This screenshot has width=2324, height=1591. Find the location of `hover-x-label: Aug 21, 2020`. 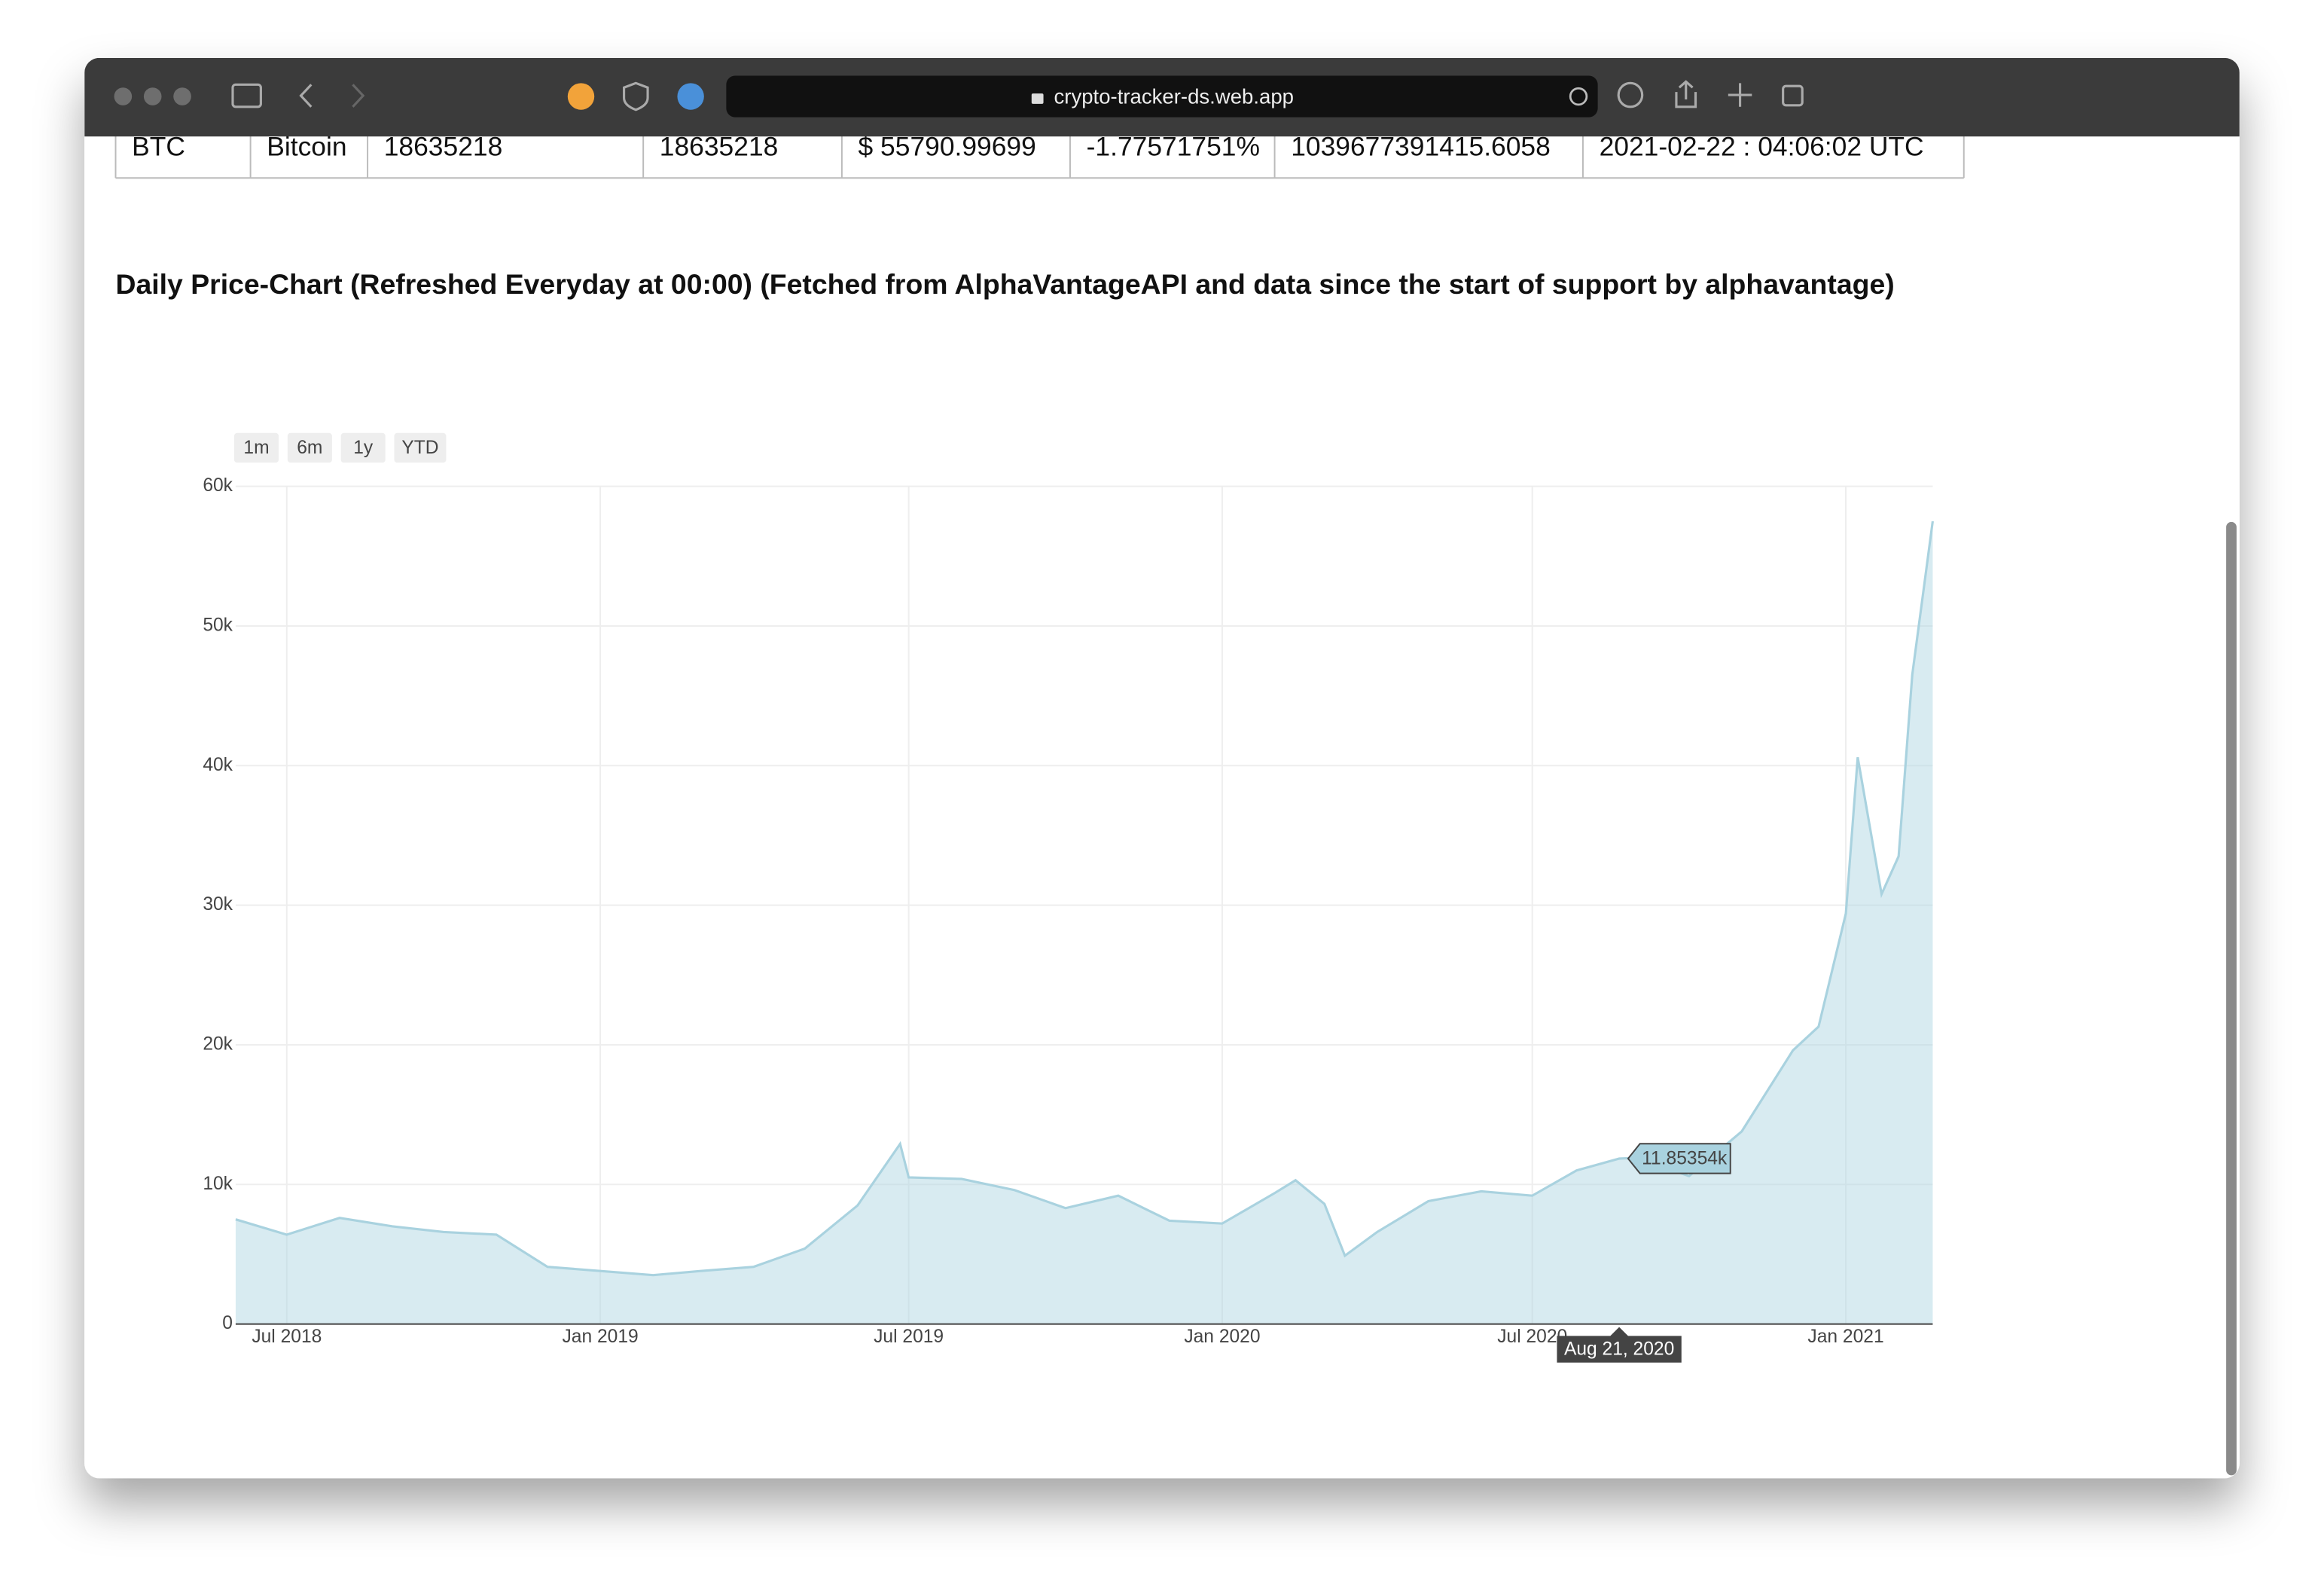

hover-x-label: Aug 21, 2020 is located at coordinates (1619, 1349).